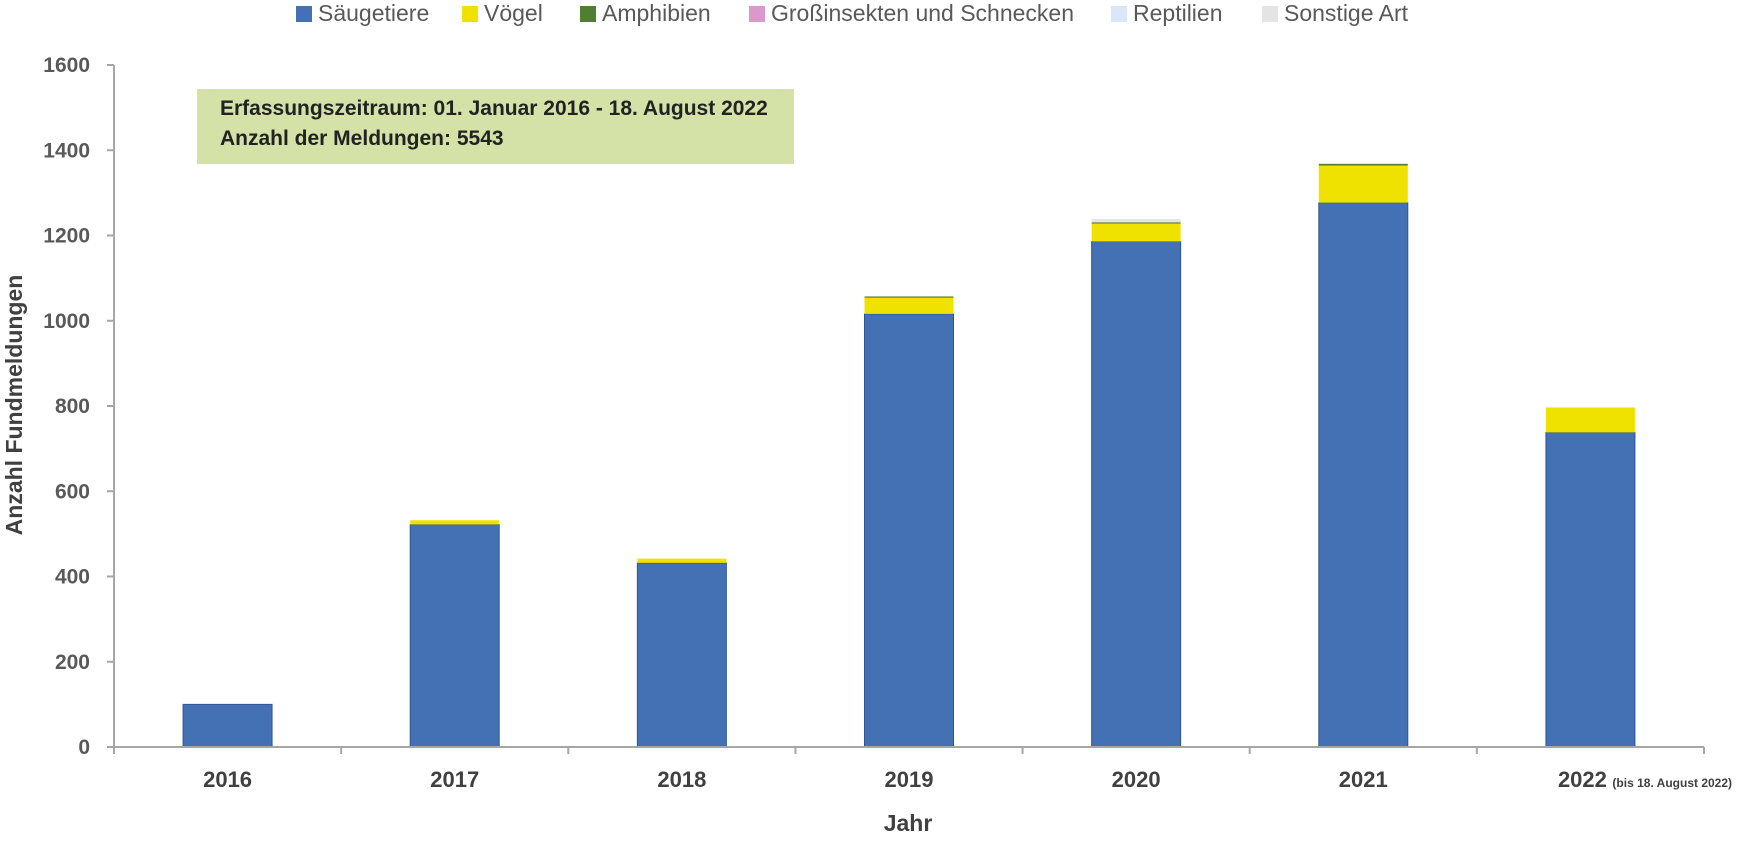 The image size is (1741, 841). What do you see at coordinates (66, 236) in the screenshot?
I see `y-tick-label: 1200` at bounding box center [66, 236].